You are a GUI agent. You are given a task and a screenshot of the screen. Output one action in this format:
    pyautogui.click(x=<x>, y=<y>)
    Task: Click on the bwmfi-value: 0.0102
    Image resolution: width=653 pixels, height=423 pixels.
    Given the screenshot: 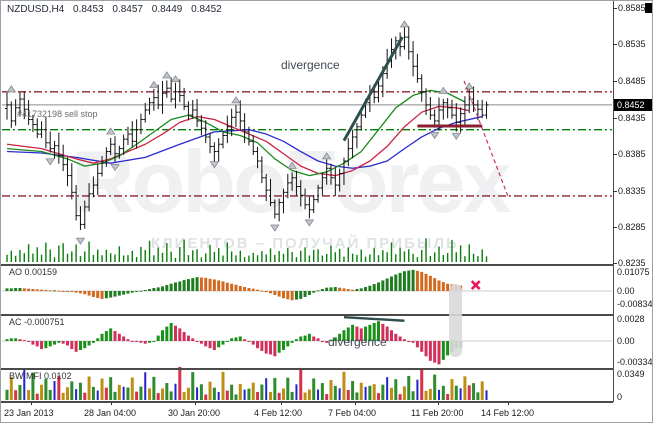 What is the action you would take?
    pyautogui.click(x=58, y=376)
    